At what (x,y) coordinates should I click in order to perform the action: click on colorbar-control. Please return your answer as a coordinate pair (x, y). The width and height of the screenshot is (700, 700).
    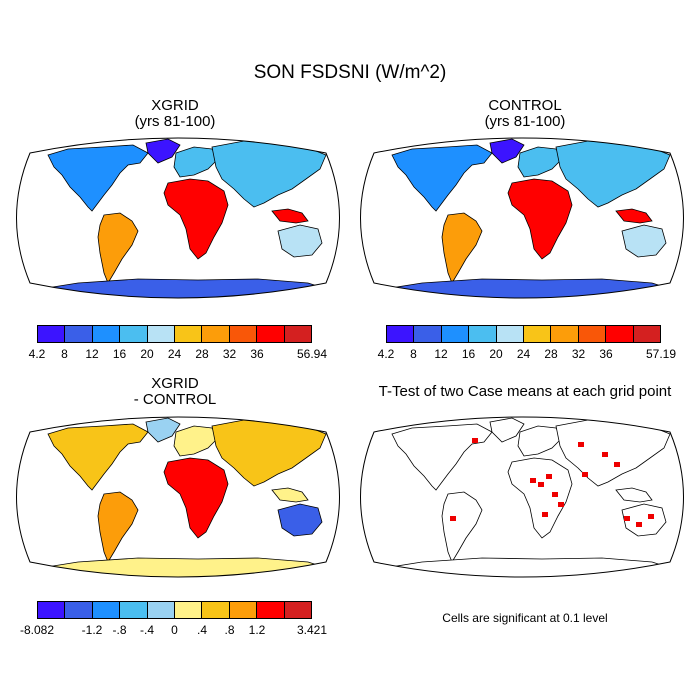
    Looking at the image, I should click on (523, 334).